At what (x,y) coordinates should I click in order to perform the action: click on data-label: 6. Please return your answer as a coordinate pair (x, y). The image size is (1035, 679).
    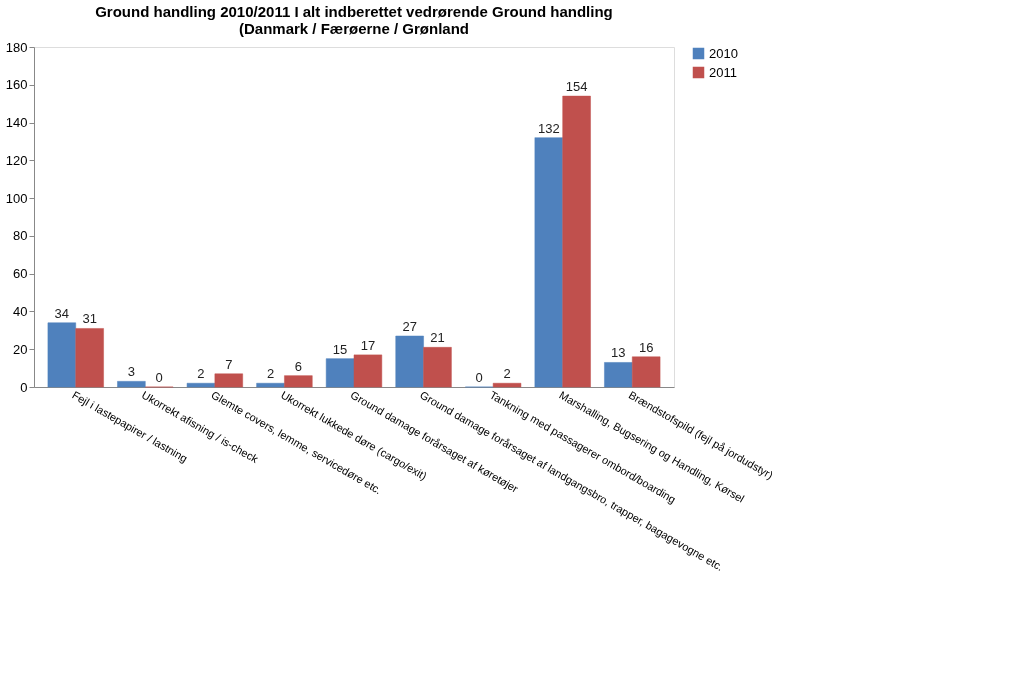
    Looking at the image, I should click on (298, 366).